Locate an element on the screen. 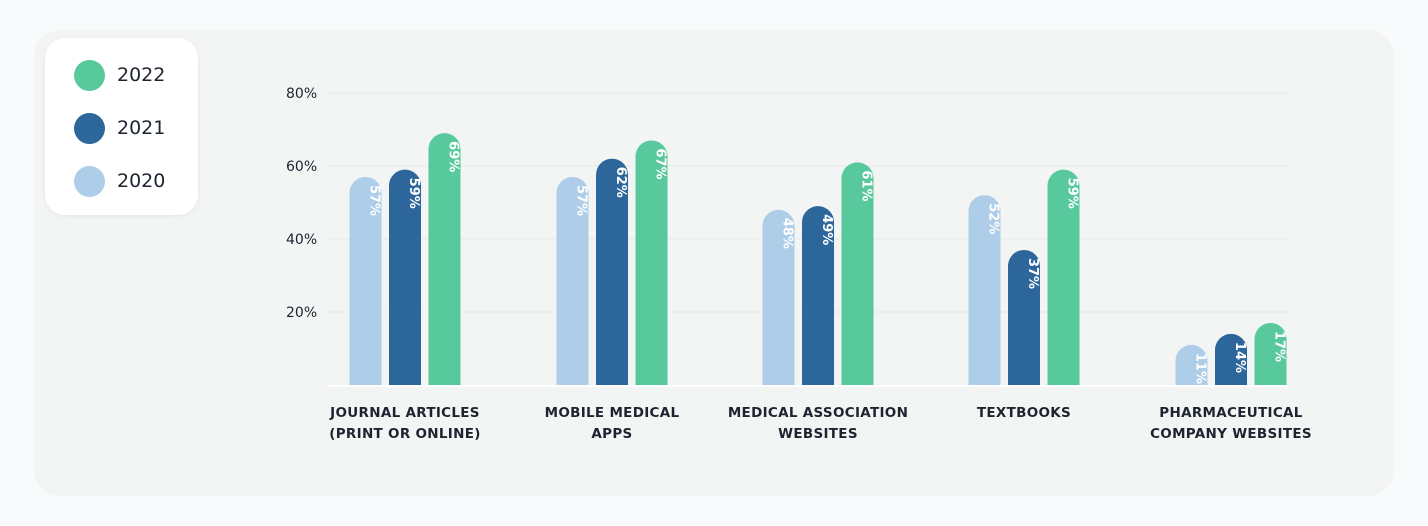 The image size is (1428, 526). y-tick-label: 40% is located at coordinates (301, 240).